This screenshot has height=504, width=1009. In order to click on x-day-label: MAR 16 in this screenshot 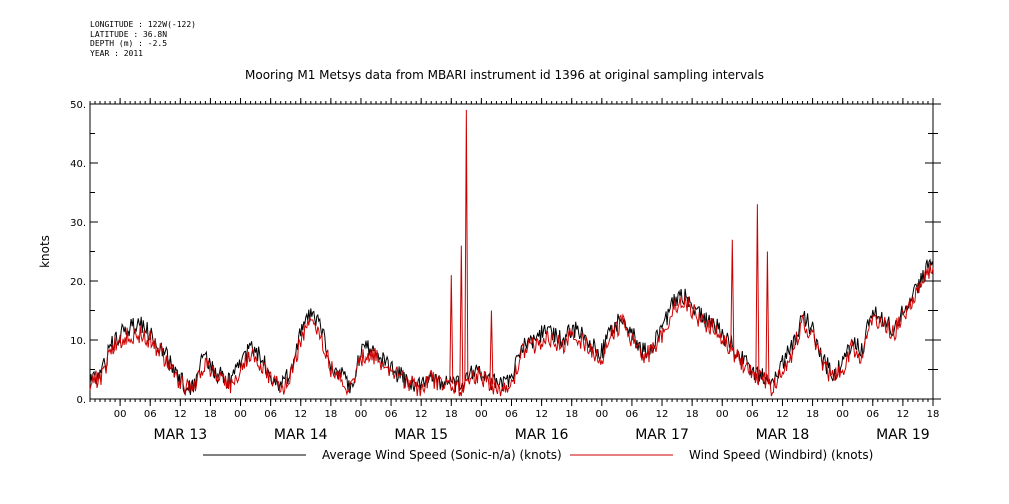, I will do `click(542, 435)`.